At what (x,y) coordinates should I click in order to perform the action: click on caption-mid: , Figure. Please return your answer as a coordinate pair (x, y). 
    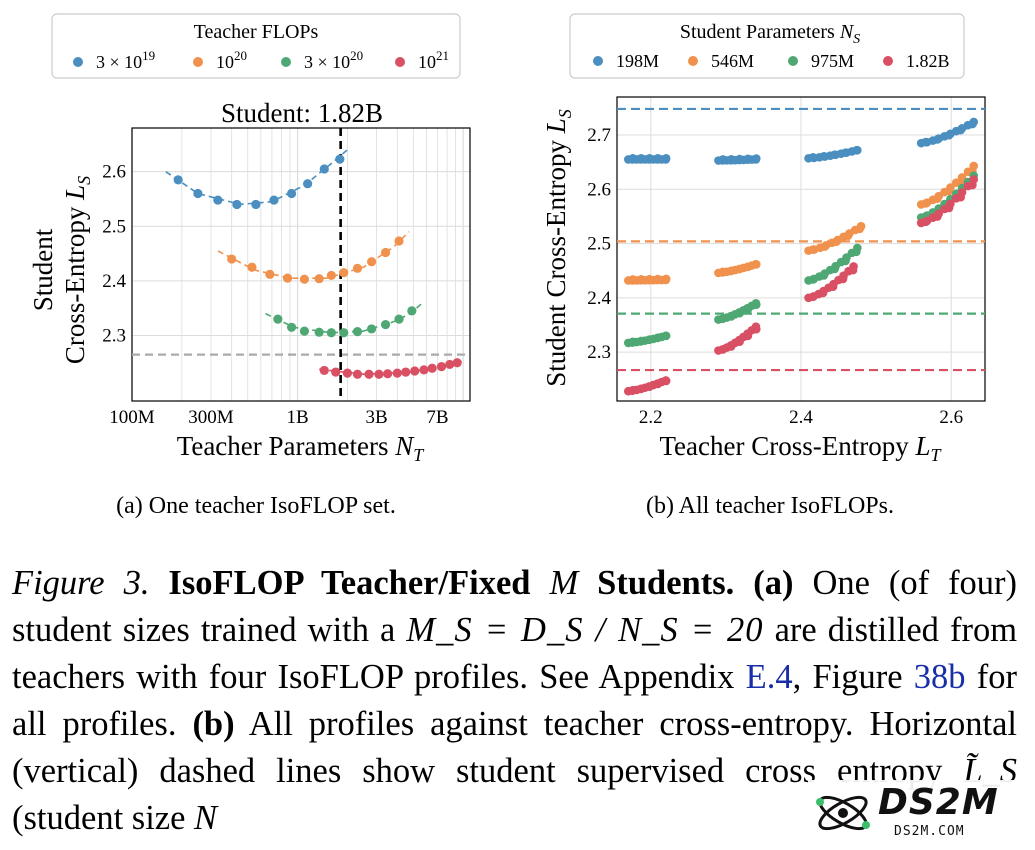
    Looking at the image, I should click on (847, 677).